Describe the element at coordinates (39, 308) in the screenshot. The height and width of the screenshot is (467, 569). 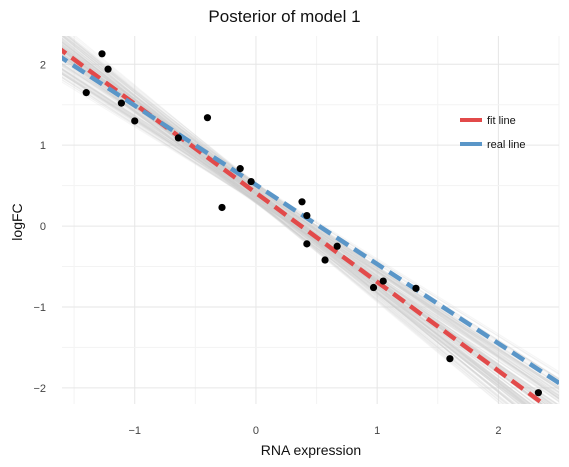
I see `y-tick-label: −1` at that location.